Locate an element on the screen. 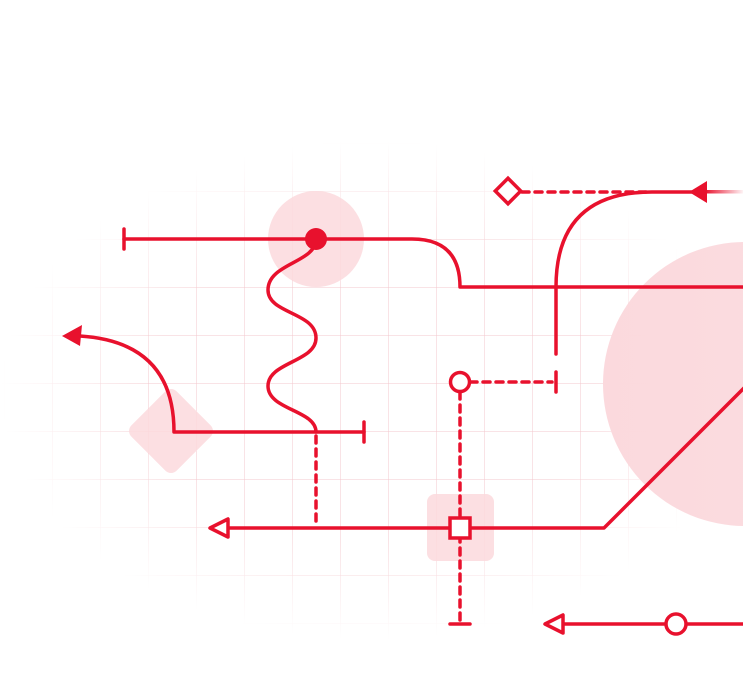 This screenshot has height=690, width=743. connector-wavy is located at coordinates (292, 335).